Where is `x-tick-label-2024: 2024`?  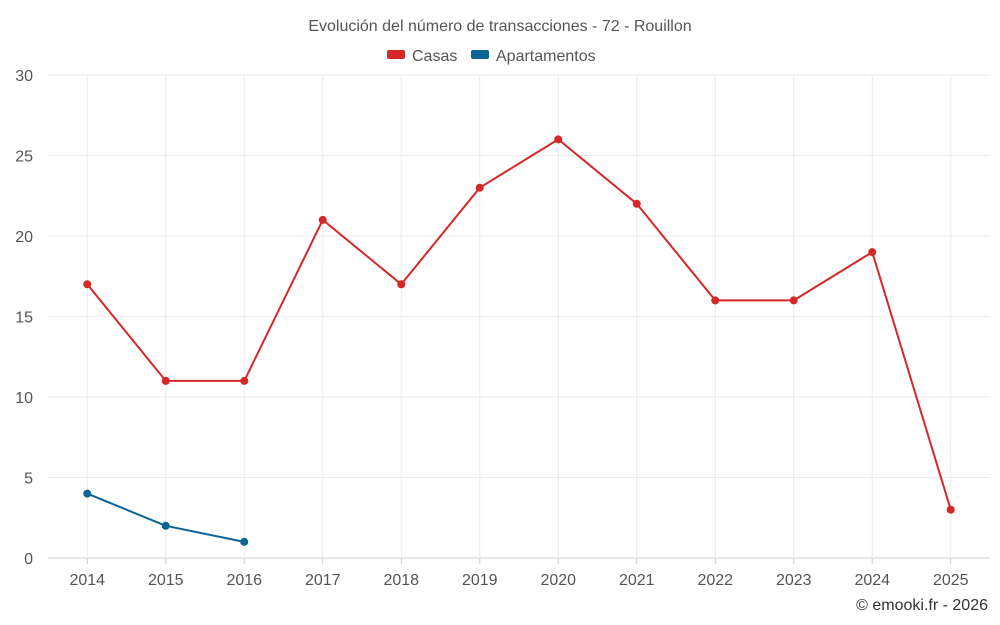 x-tick-label-2024: 2024 is located at coordinates (872, 580).